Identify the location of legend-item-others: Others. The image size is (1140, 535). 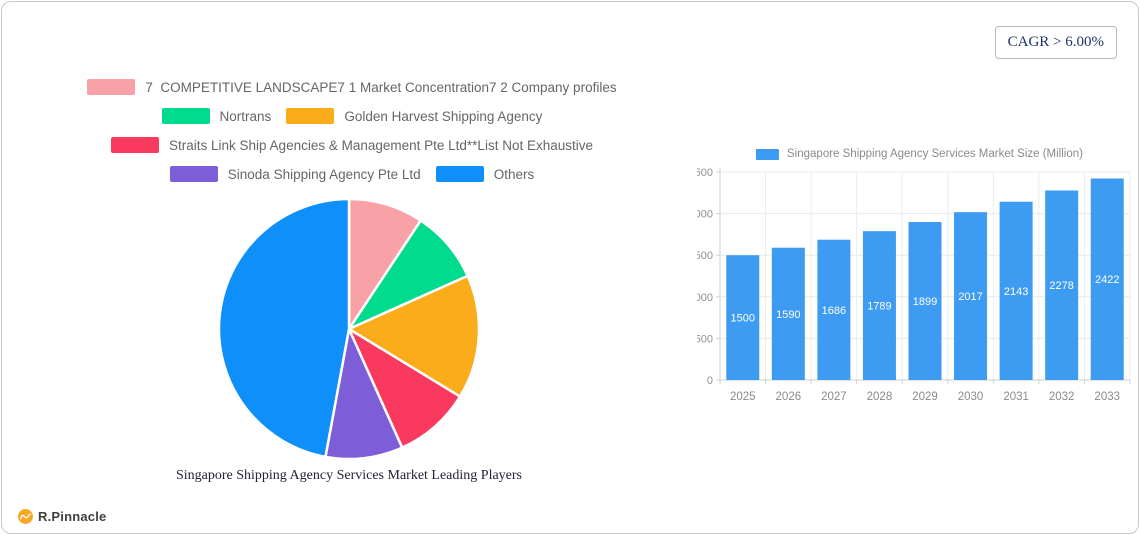
(485, 174).